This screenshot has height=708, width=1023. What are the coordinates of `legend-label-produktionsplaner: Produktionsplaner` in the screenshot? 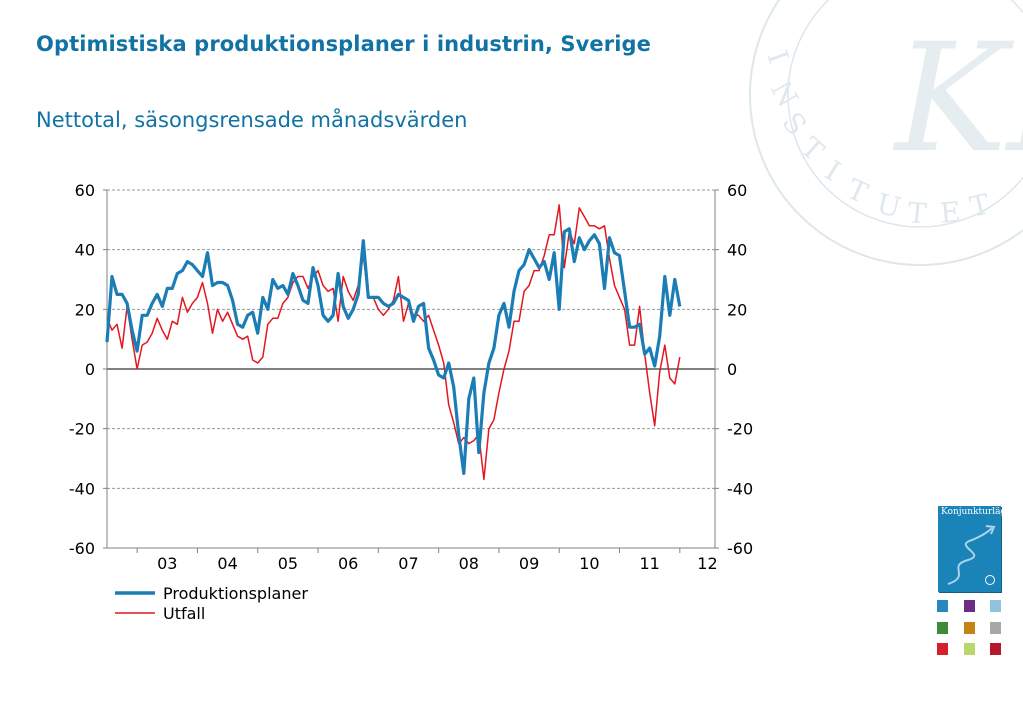 It's located at (235, 593).